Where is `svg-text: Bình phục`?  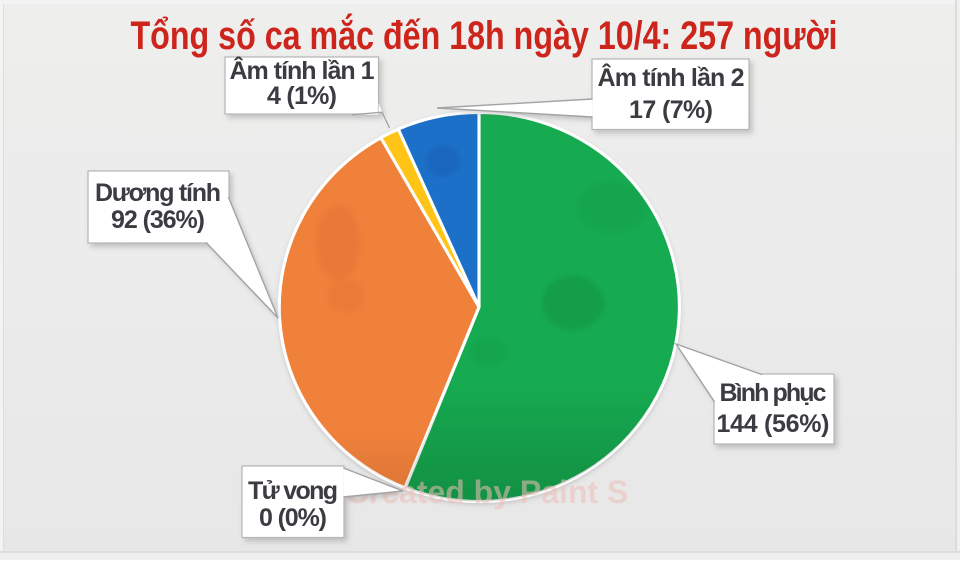 svg-text: Bình phục is located at coordinates (773, 393).